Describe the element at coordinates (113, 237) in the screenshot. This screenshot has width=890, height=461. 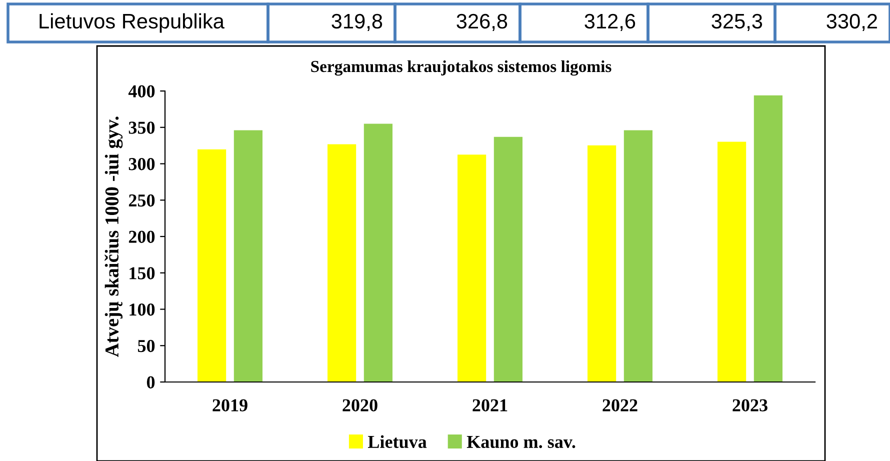
I see `y-axis-title: Atvejų skaičius 1000 -iui gyv.` at that location.